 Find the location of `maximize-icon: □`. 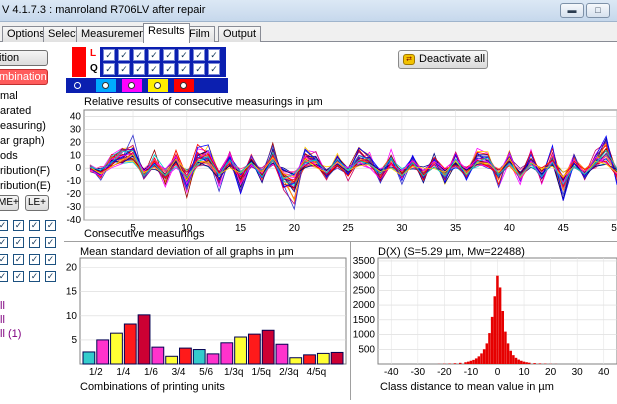

maximize-icon: □ is located at coordinates (598, 10).